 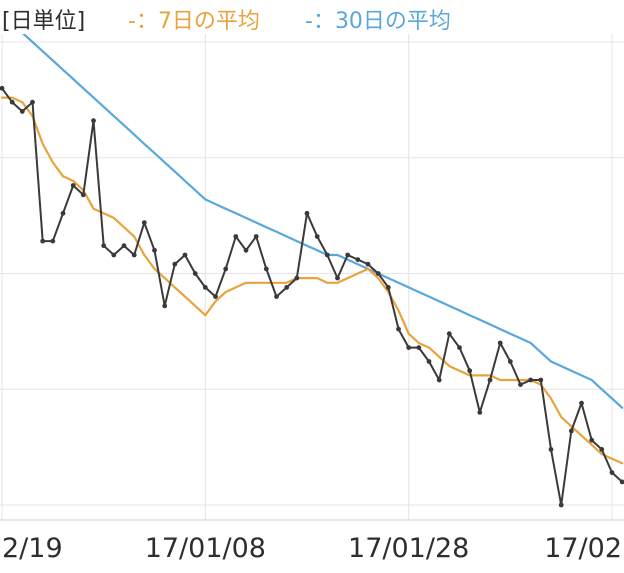 I want to click on legend: [日単位] -：7日の平均 -：30日の平均, so click(x=312, y=17).